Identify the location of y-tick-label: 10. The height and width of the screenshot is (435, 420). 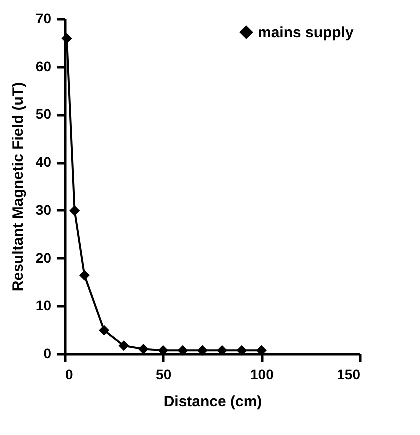
(44, 306).